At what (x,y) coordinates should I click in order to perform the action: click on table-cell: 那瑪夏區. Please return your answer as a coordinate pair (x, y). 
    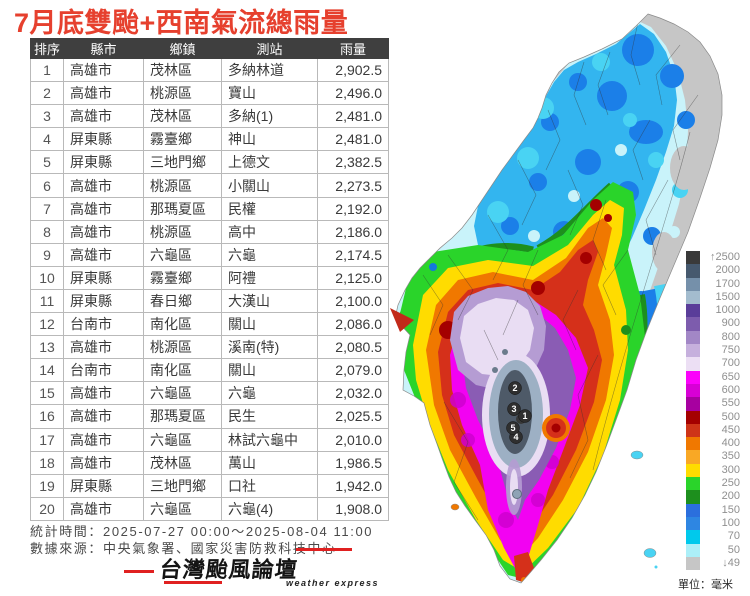
    Looking at the image, I should click on (182, 208).